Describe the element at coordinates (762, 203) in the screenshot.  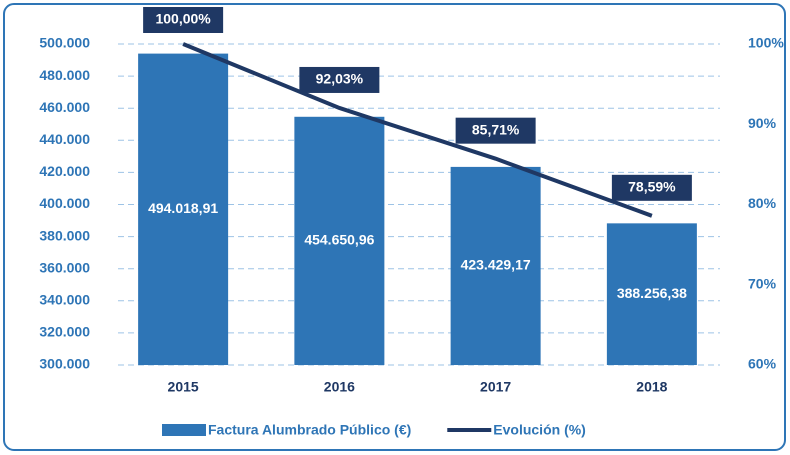
I see `y2-tick-label: 80%` at that location.